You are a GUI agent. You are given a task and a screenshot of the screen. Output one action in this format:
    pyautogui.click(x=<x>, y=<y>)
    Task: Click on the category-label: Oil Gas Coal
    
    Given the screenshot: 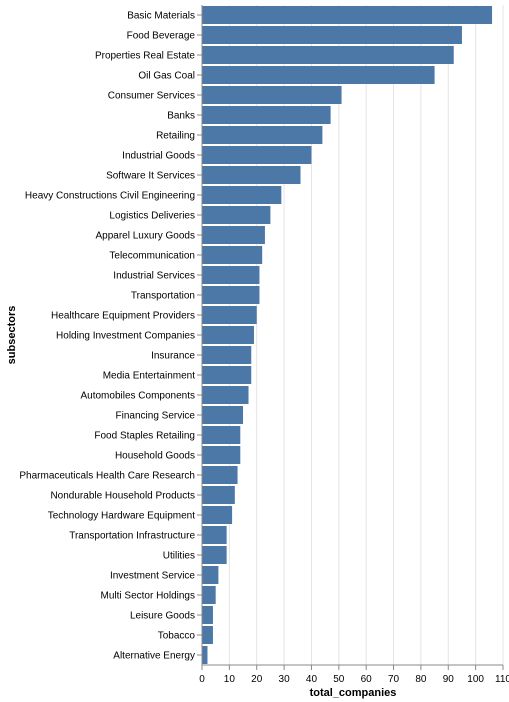 What is the action you would take?
    pyautogui.click(x=166, y=76)
    